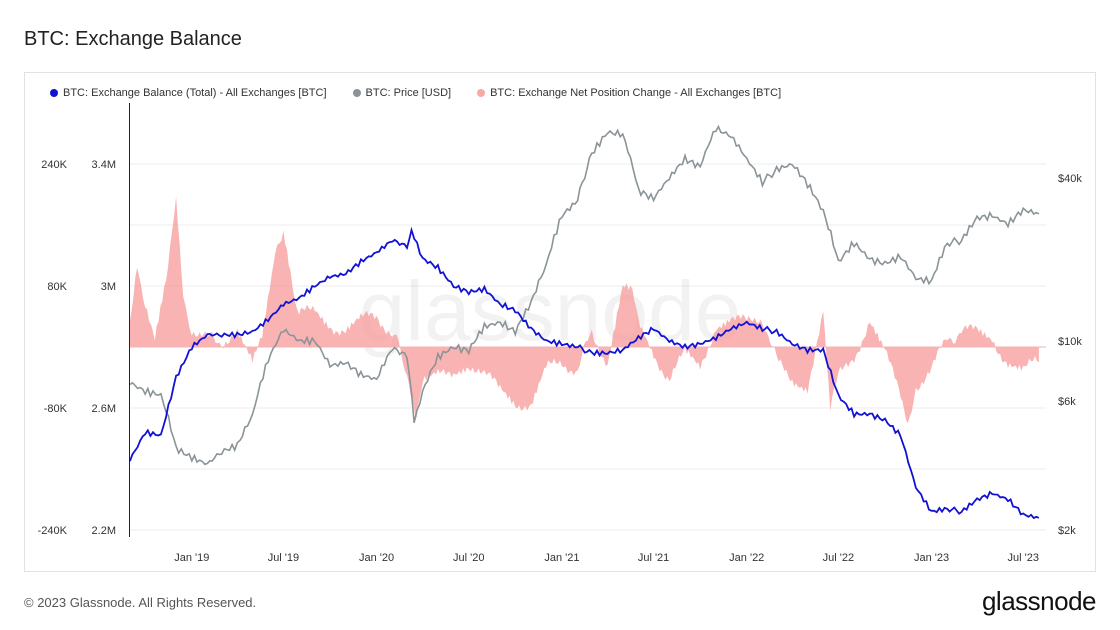 Image resolution: width=1120 pixels, height=630 pixels. I want to click on tick-label-price: $6k, so click(1067, 402).